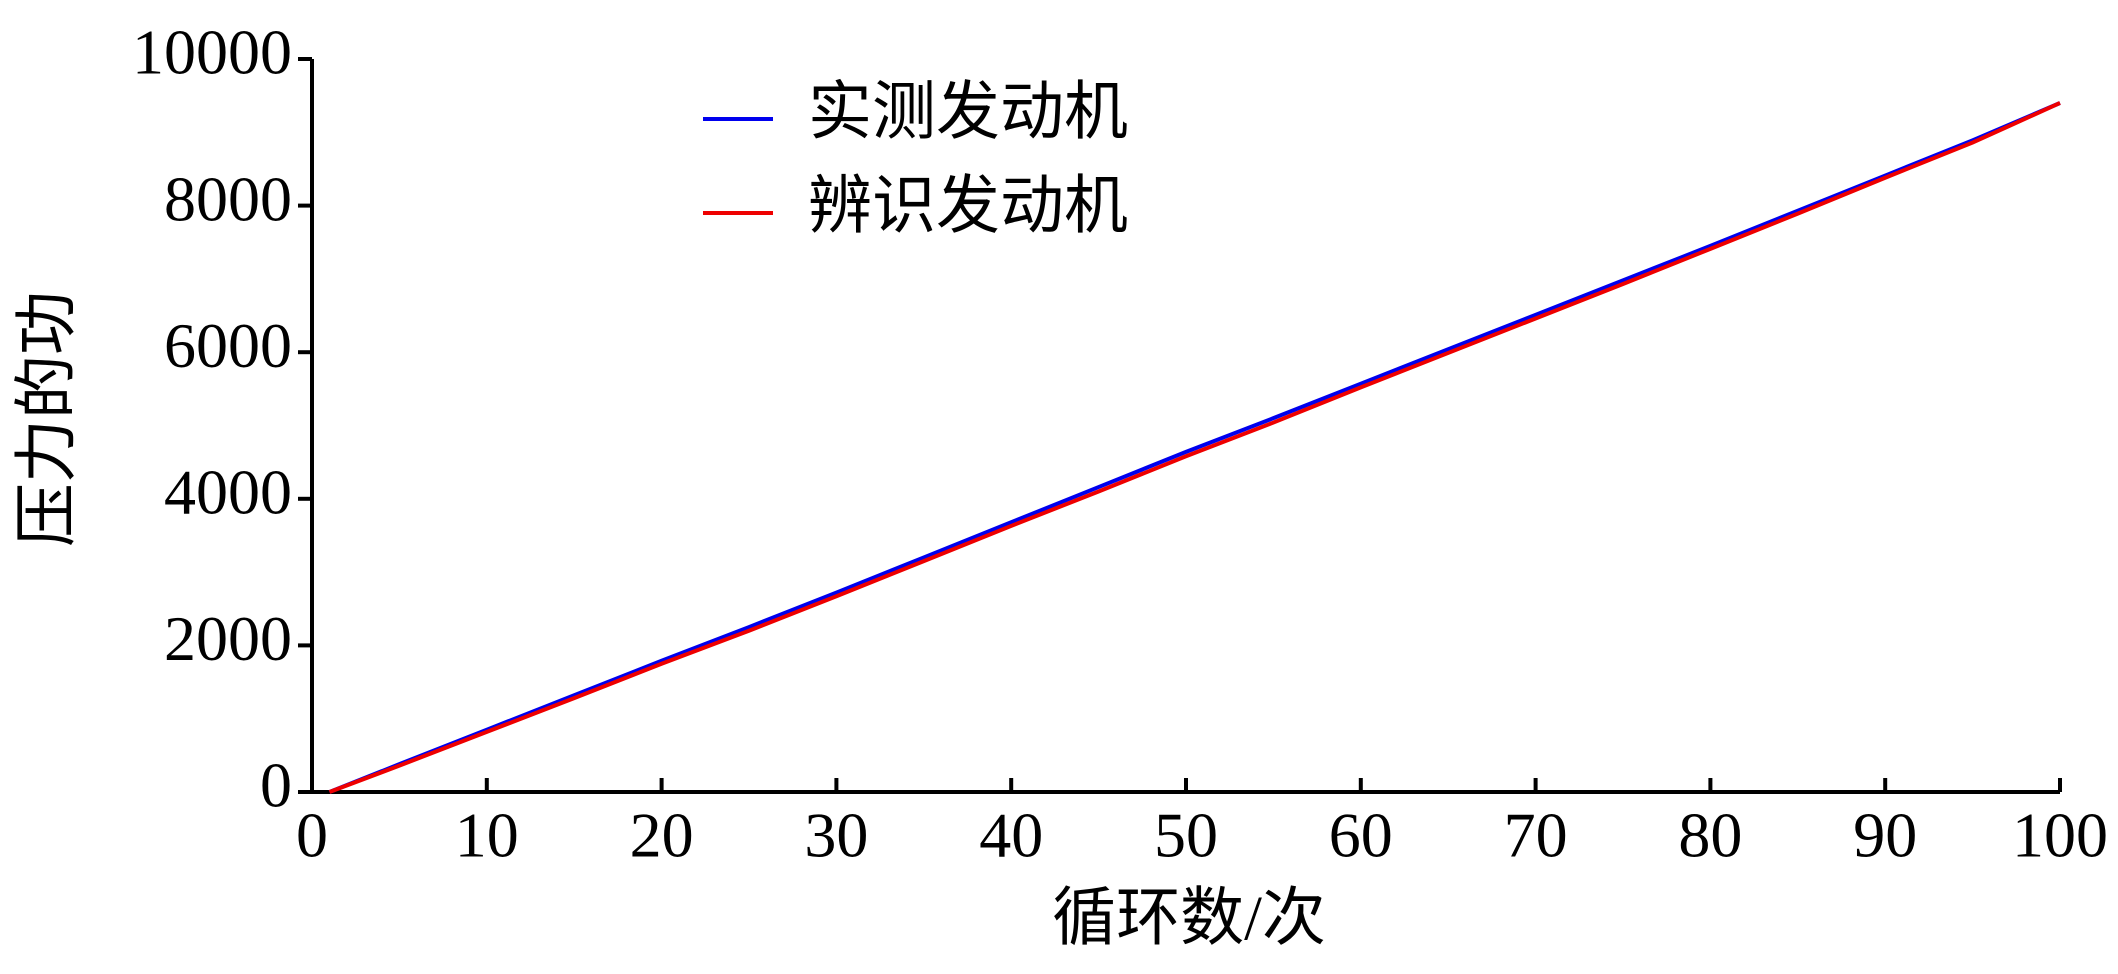 The image size is (2118, 974). I want to click on y-axis-label: 压力的功, so click(47, 419).